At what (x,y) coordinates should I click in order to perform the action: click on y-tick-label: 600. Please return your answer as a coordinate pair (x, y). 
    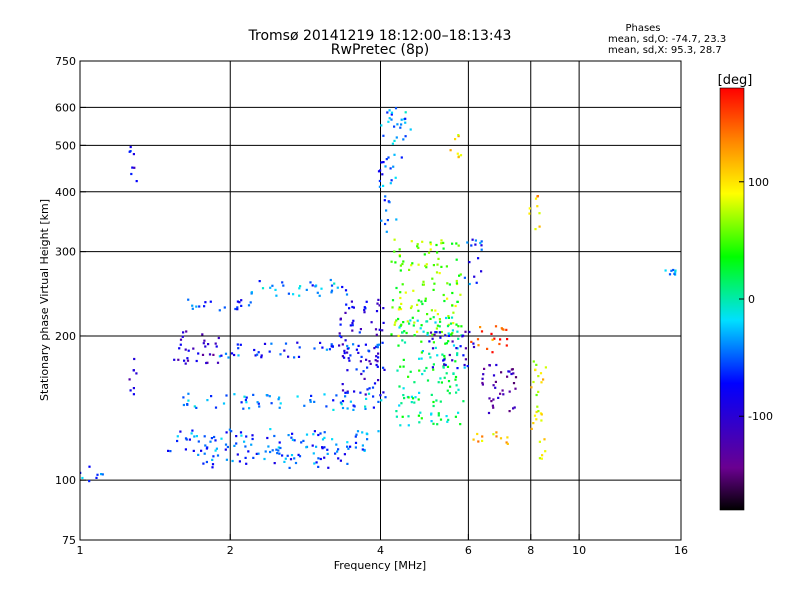
    Looking at the image, I should click on (65, 107).